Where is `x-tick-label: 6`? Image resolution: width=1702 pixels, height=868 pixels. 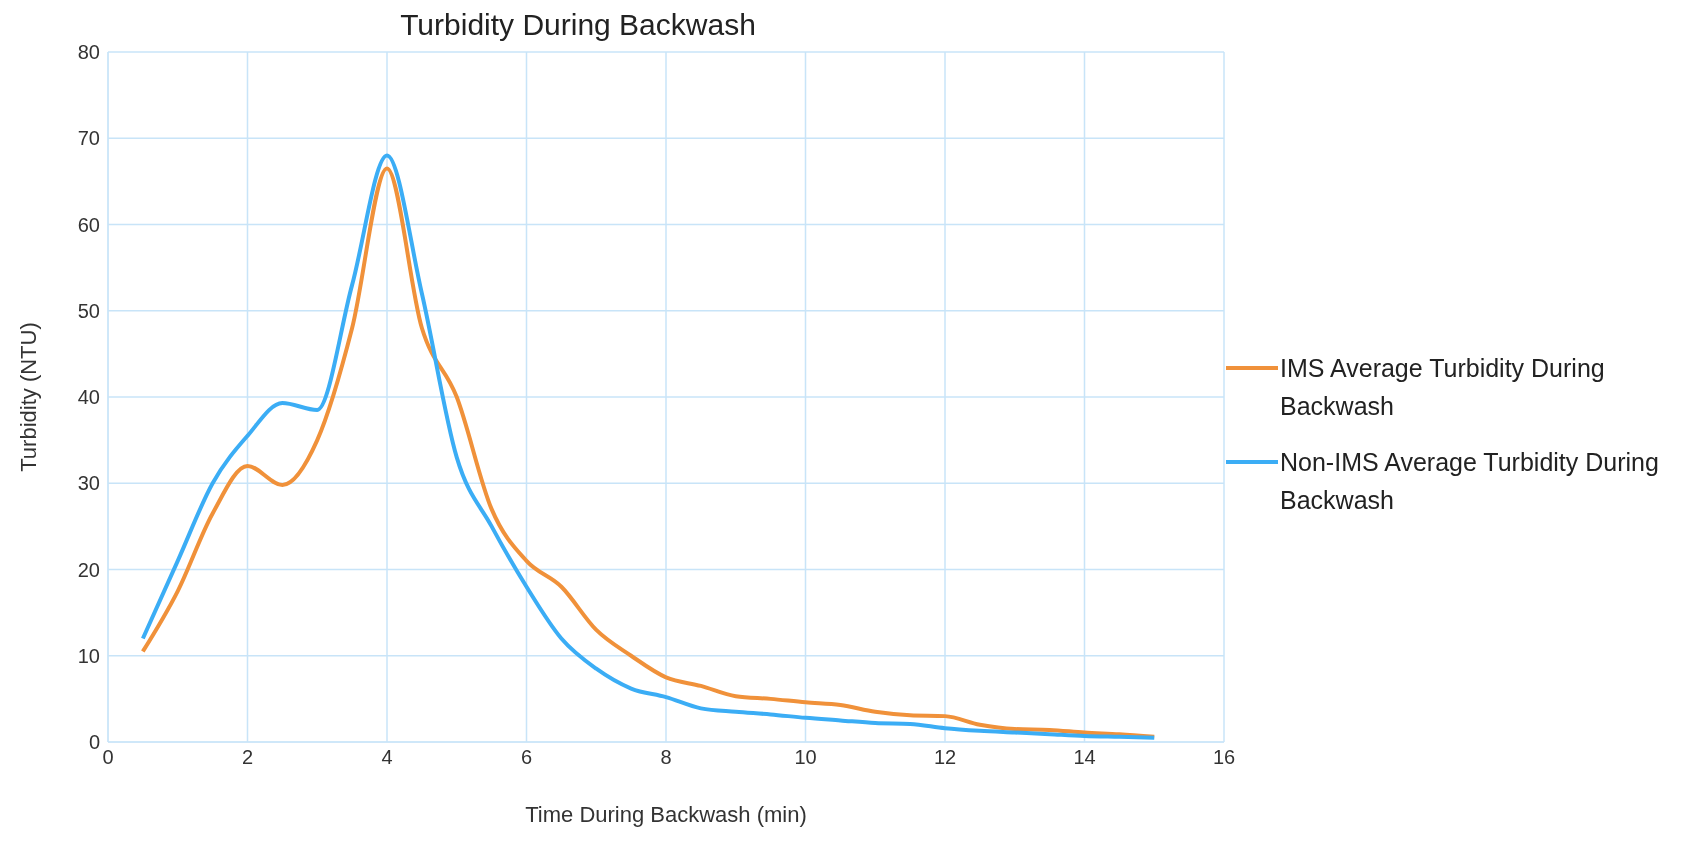 x-tick-label: 6 is located at coordinates (526, 757).